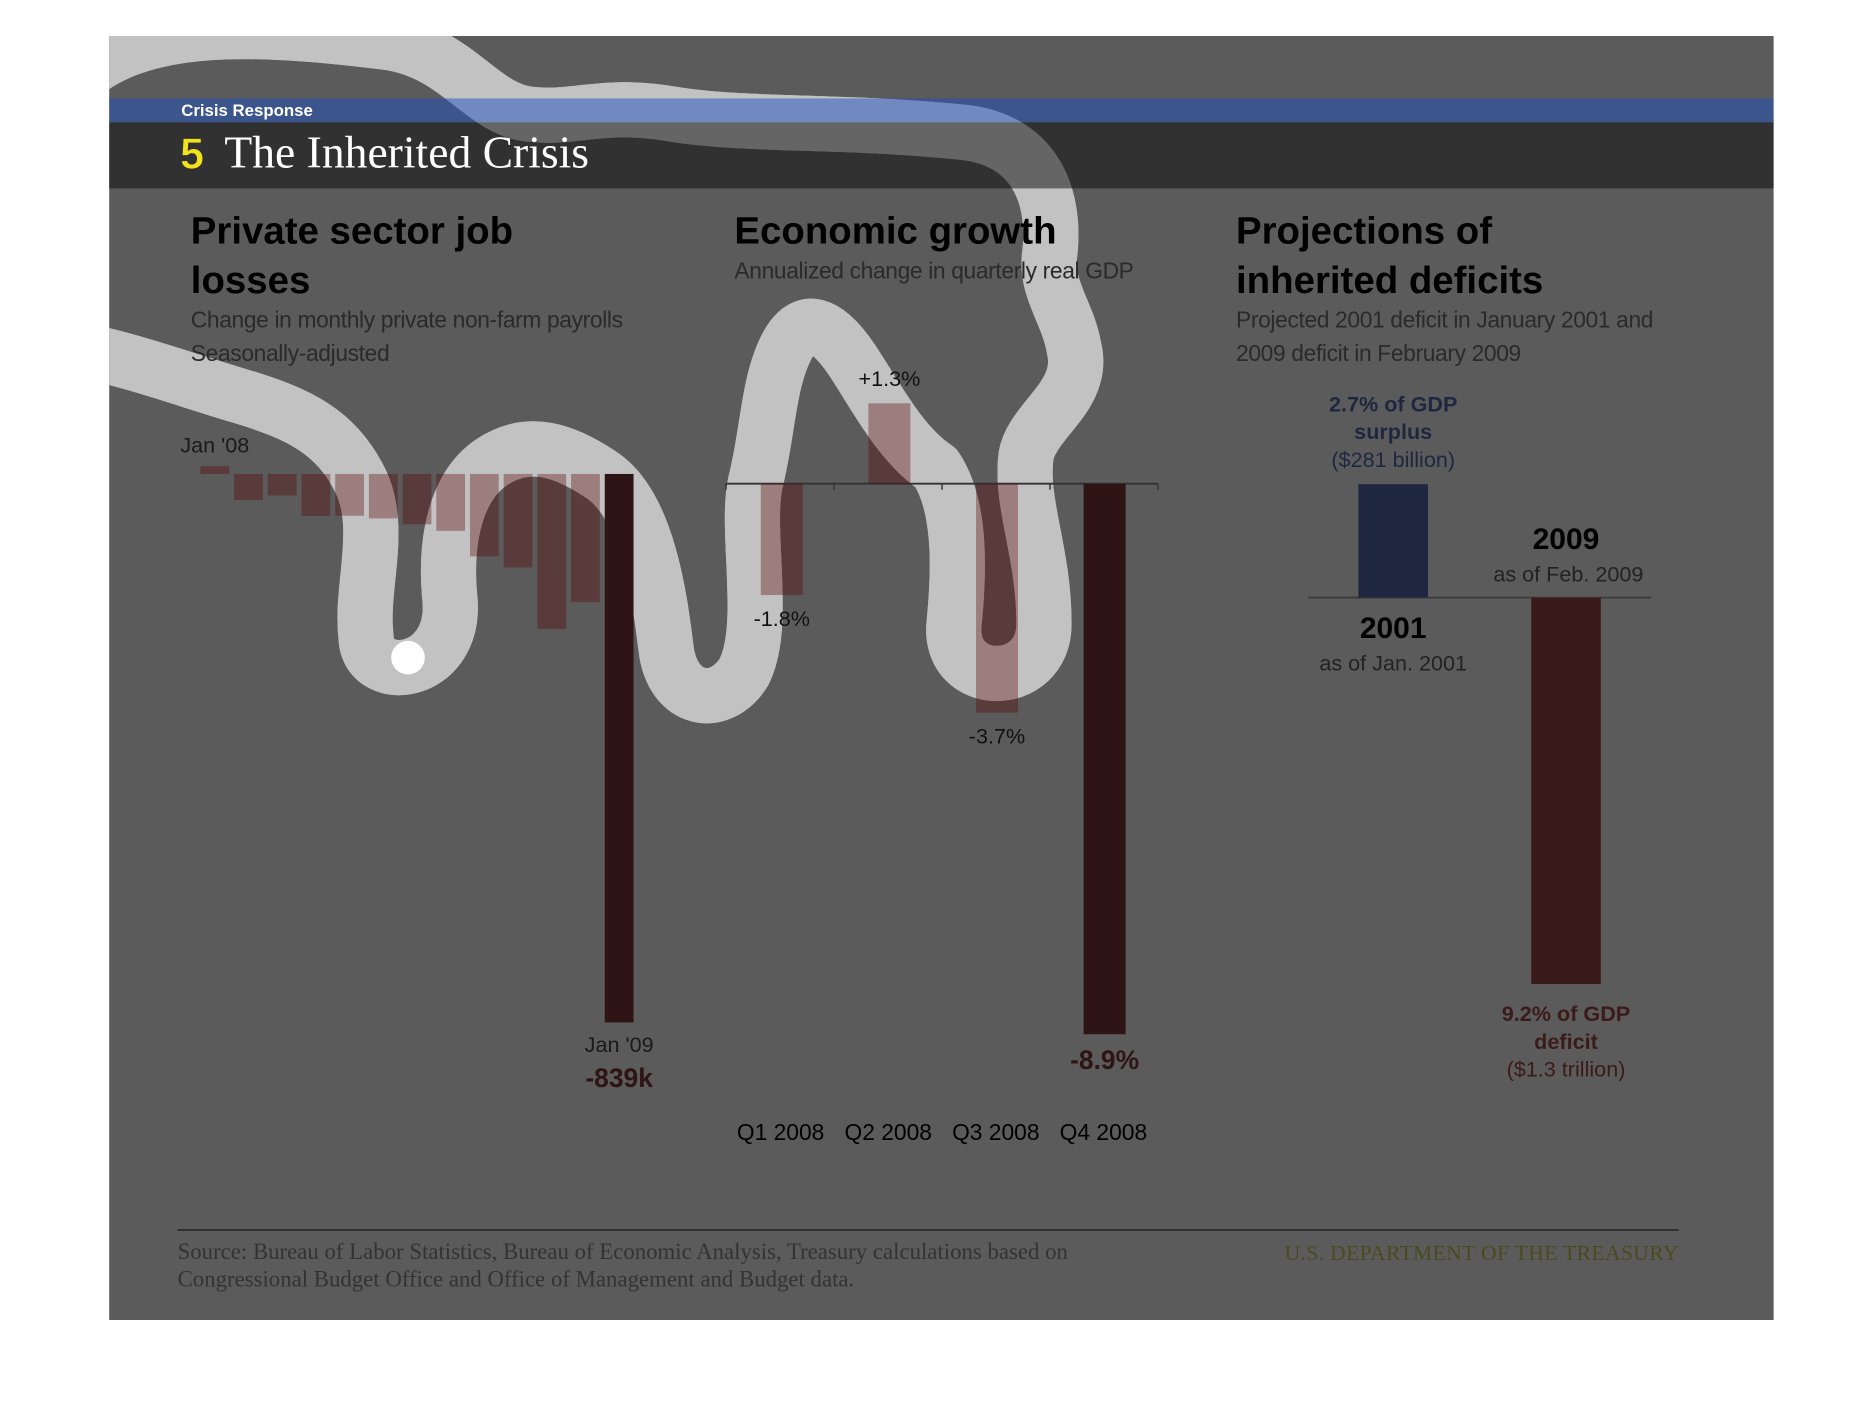 This screenshot has height=1404, width=1866. I want to click on chart-subtitle: Seasonally-adjusted, so click(290, 355).